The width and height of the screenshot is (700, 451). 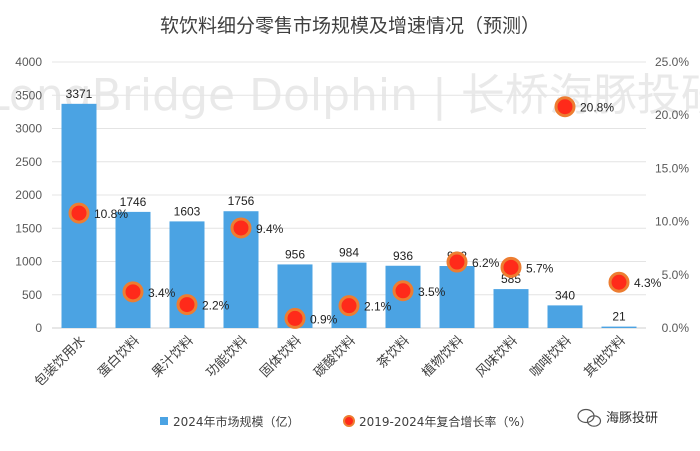 I want to click on y-left-tick-label: 3000, so click(x=28, y=129).